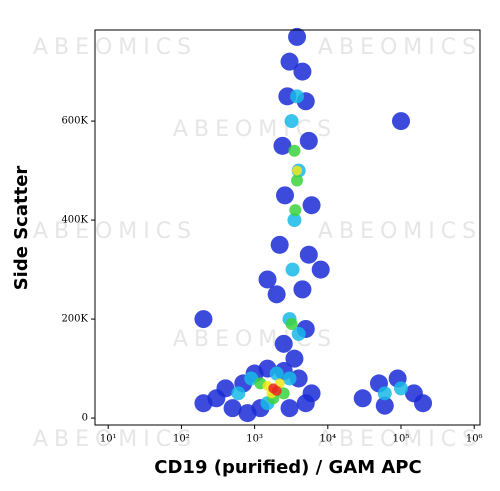 This screenshot has height=491, width=500. What do you see at coordinates (74, 220) in the screenshot?
I see `y-tick-label: 400K` at bounding box center [74, 220].